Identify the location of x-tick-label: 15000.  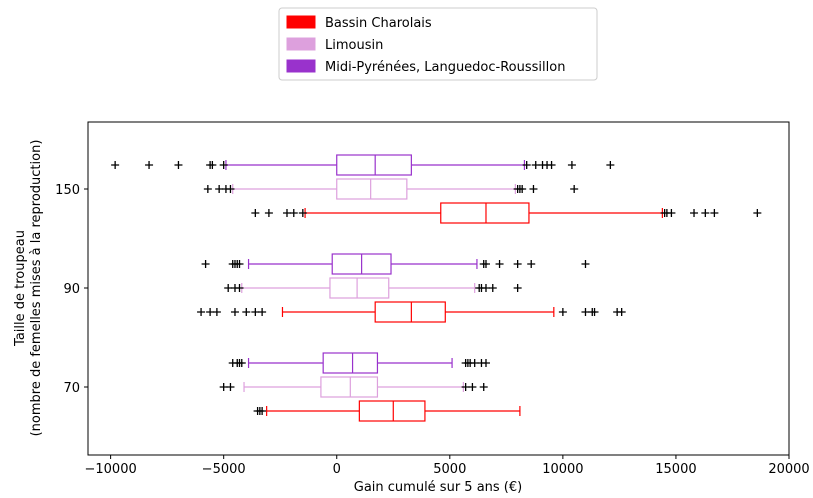
(675, 469).